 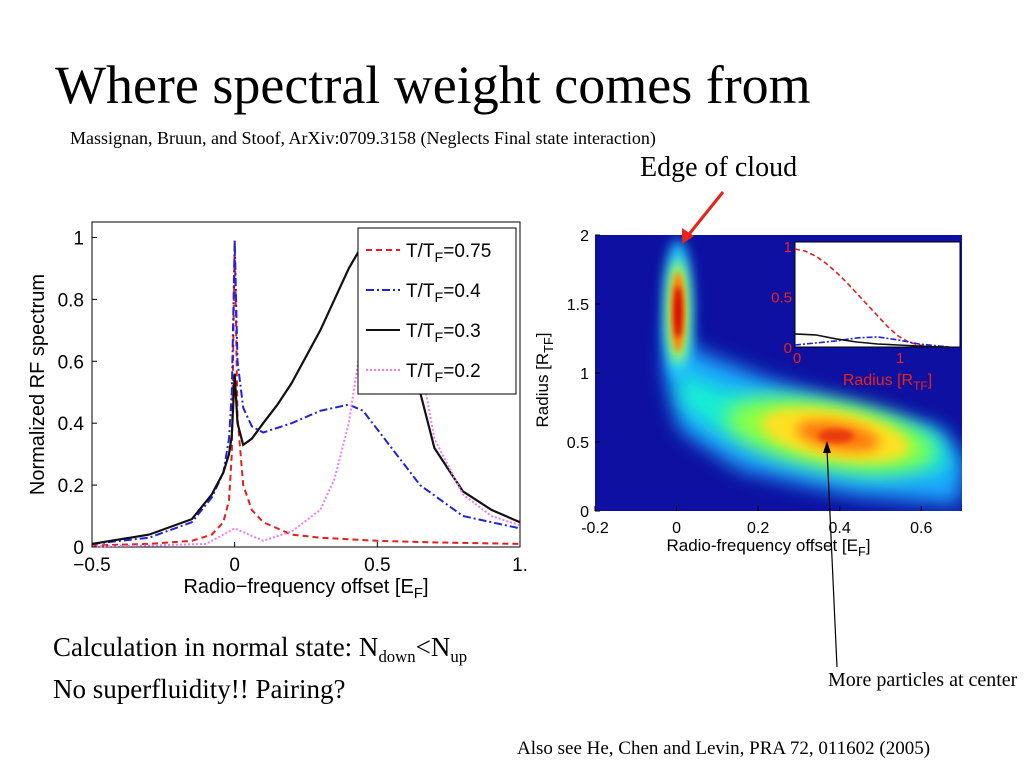 What do you see at coordinates (199, 689) in the screenshot?
I see `body-line-pairing: No superfluidity!! Pairing?` at bounding box center [199, 689].